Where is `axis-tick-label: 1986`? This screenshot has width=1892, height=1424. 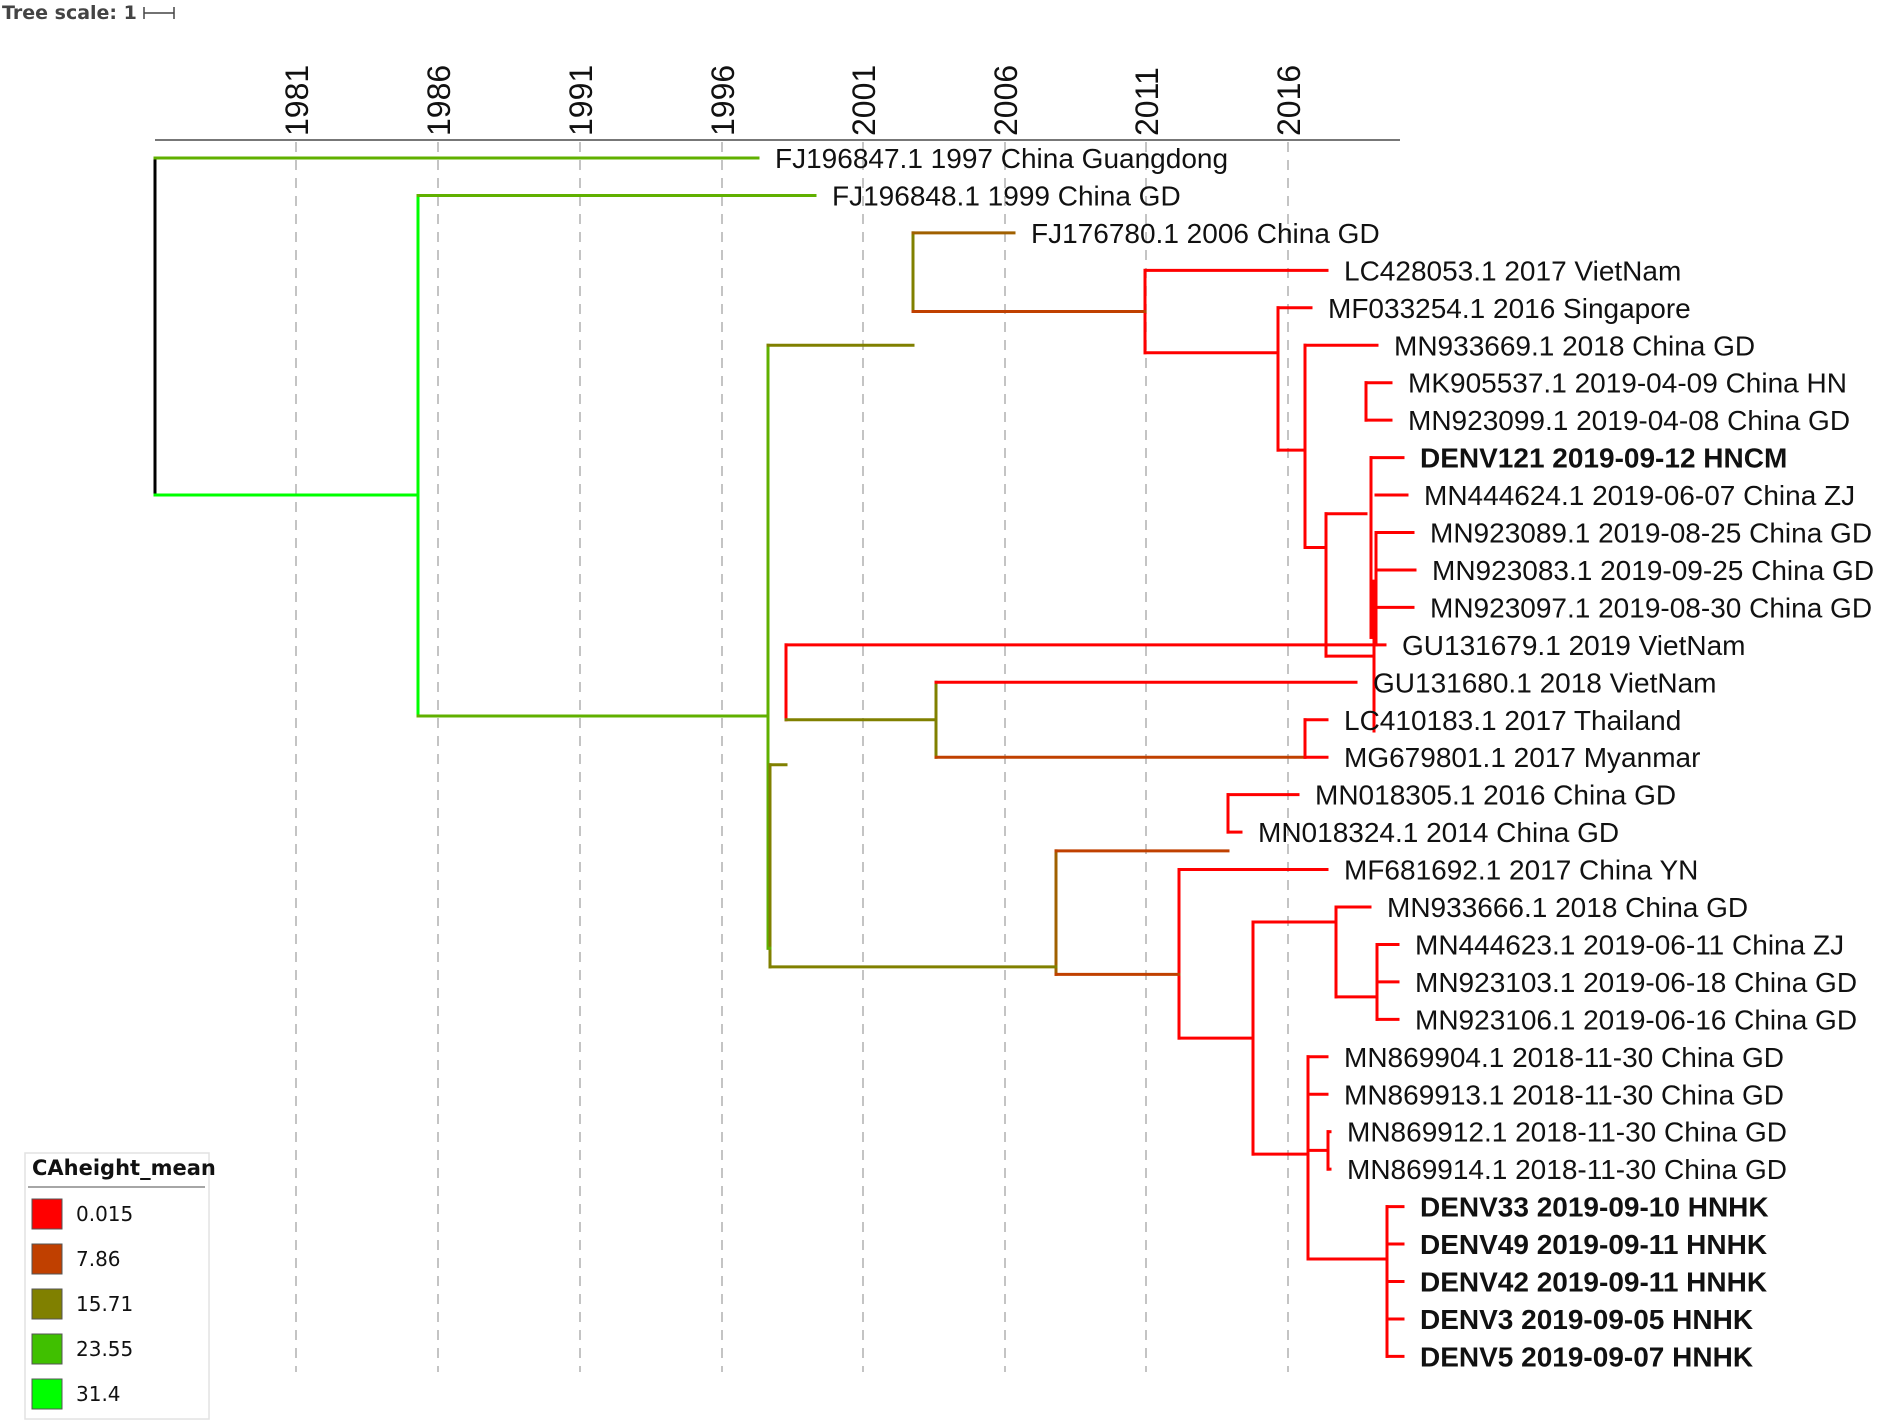 axis-tick-label: 1986 is located at coordinates (439, 100).